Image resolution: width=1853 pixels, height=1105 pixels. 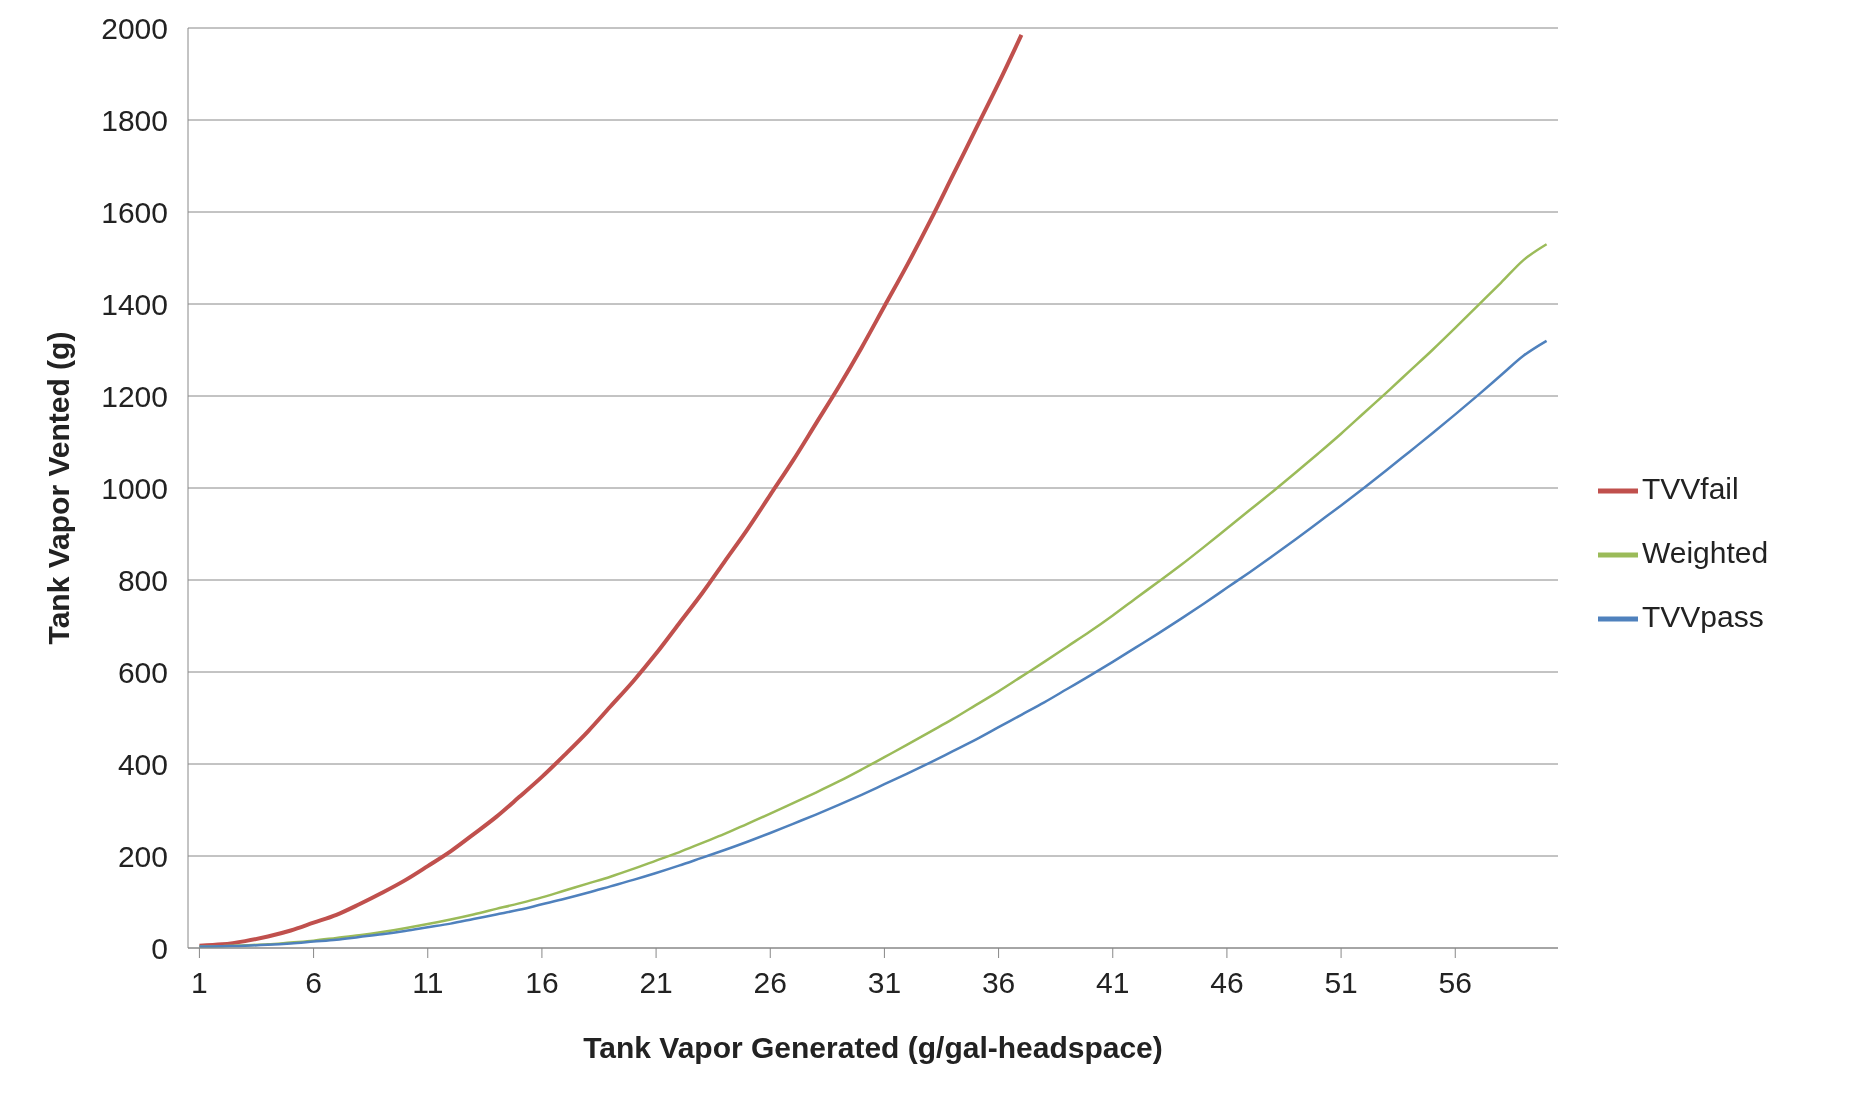 What do you see at coordinates (1455, 983) in the screenshot?
I see `x-tick-label: 56` at bounding box center [1455, 983].